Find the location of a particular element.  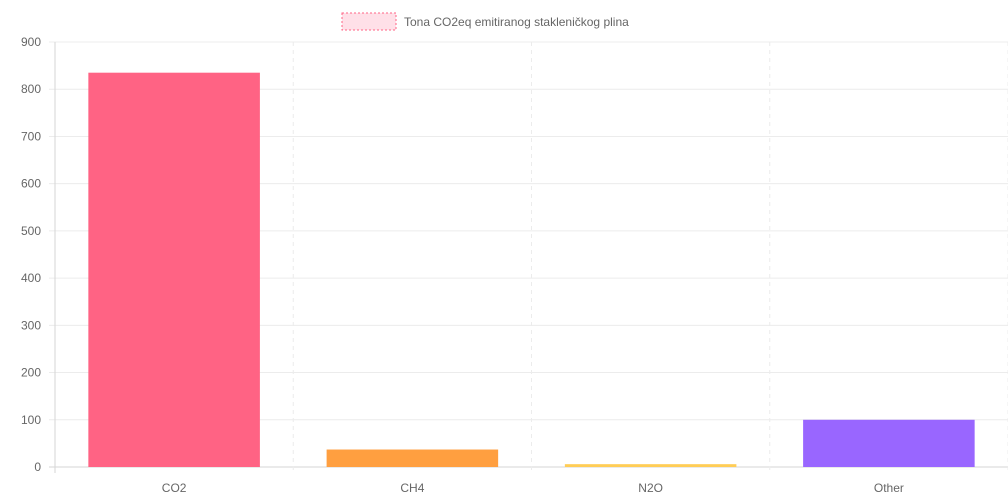

y-tick-label: 700 is located at coordinates (31, 136).